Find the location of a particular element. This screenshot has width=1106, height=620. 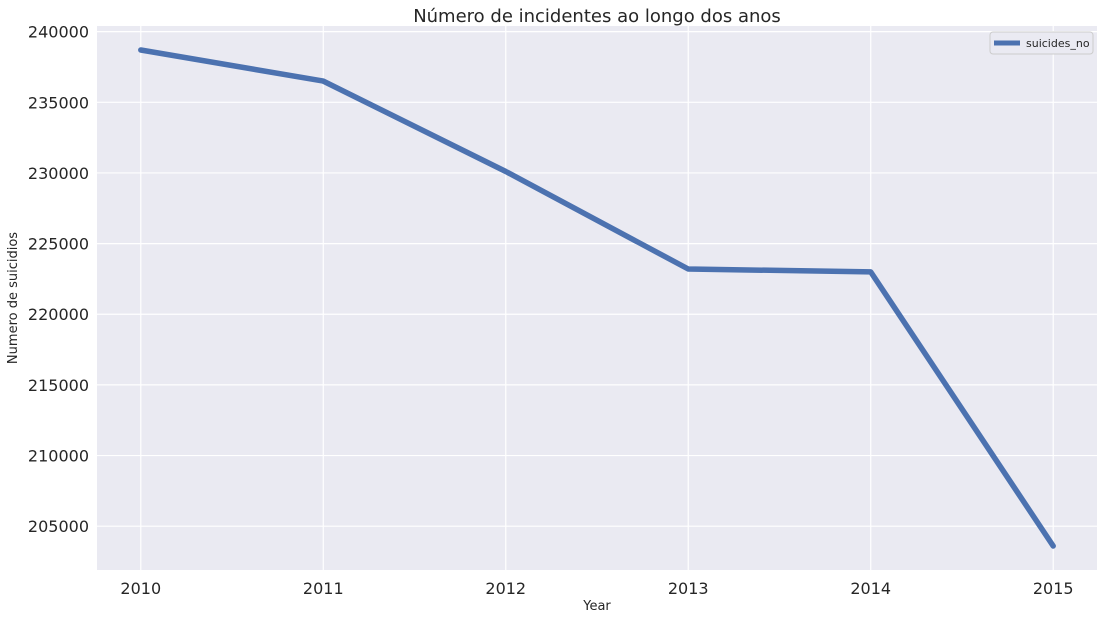

x-tick-label: 2010 is located at coordinates (140, 588).